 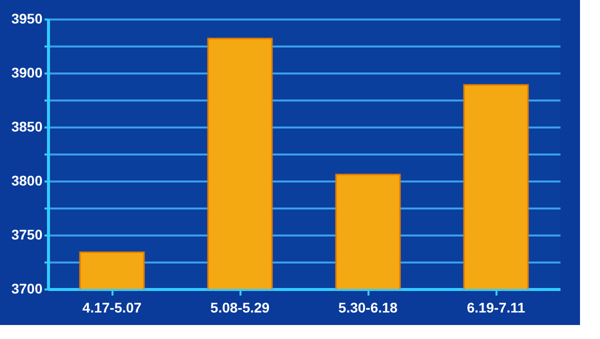 What do you see at coordinates (27, 72) in the screenshot?
I see `y-tick-label: 3900` at bounding box center [27, 72].